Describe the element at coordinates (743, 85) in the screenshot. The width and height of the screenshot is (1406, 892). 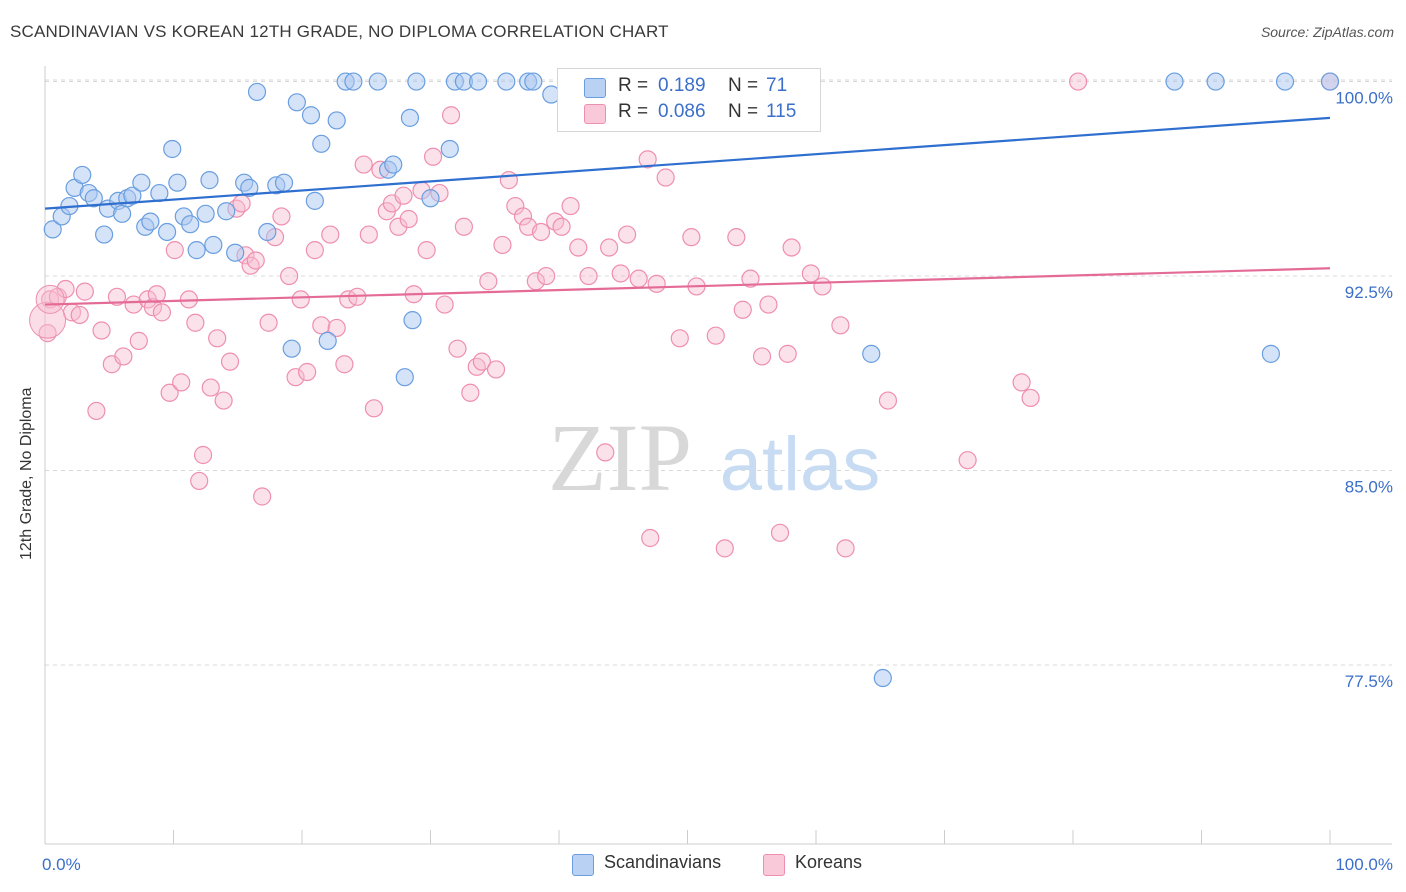
I see `legend-n-label: N =` at that location.